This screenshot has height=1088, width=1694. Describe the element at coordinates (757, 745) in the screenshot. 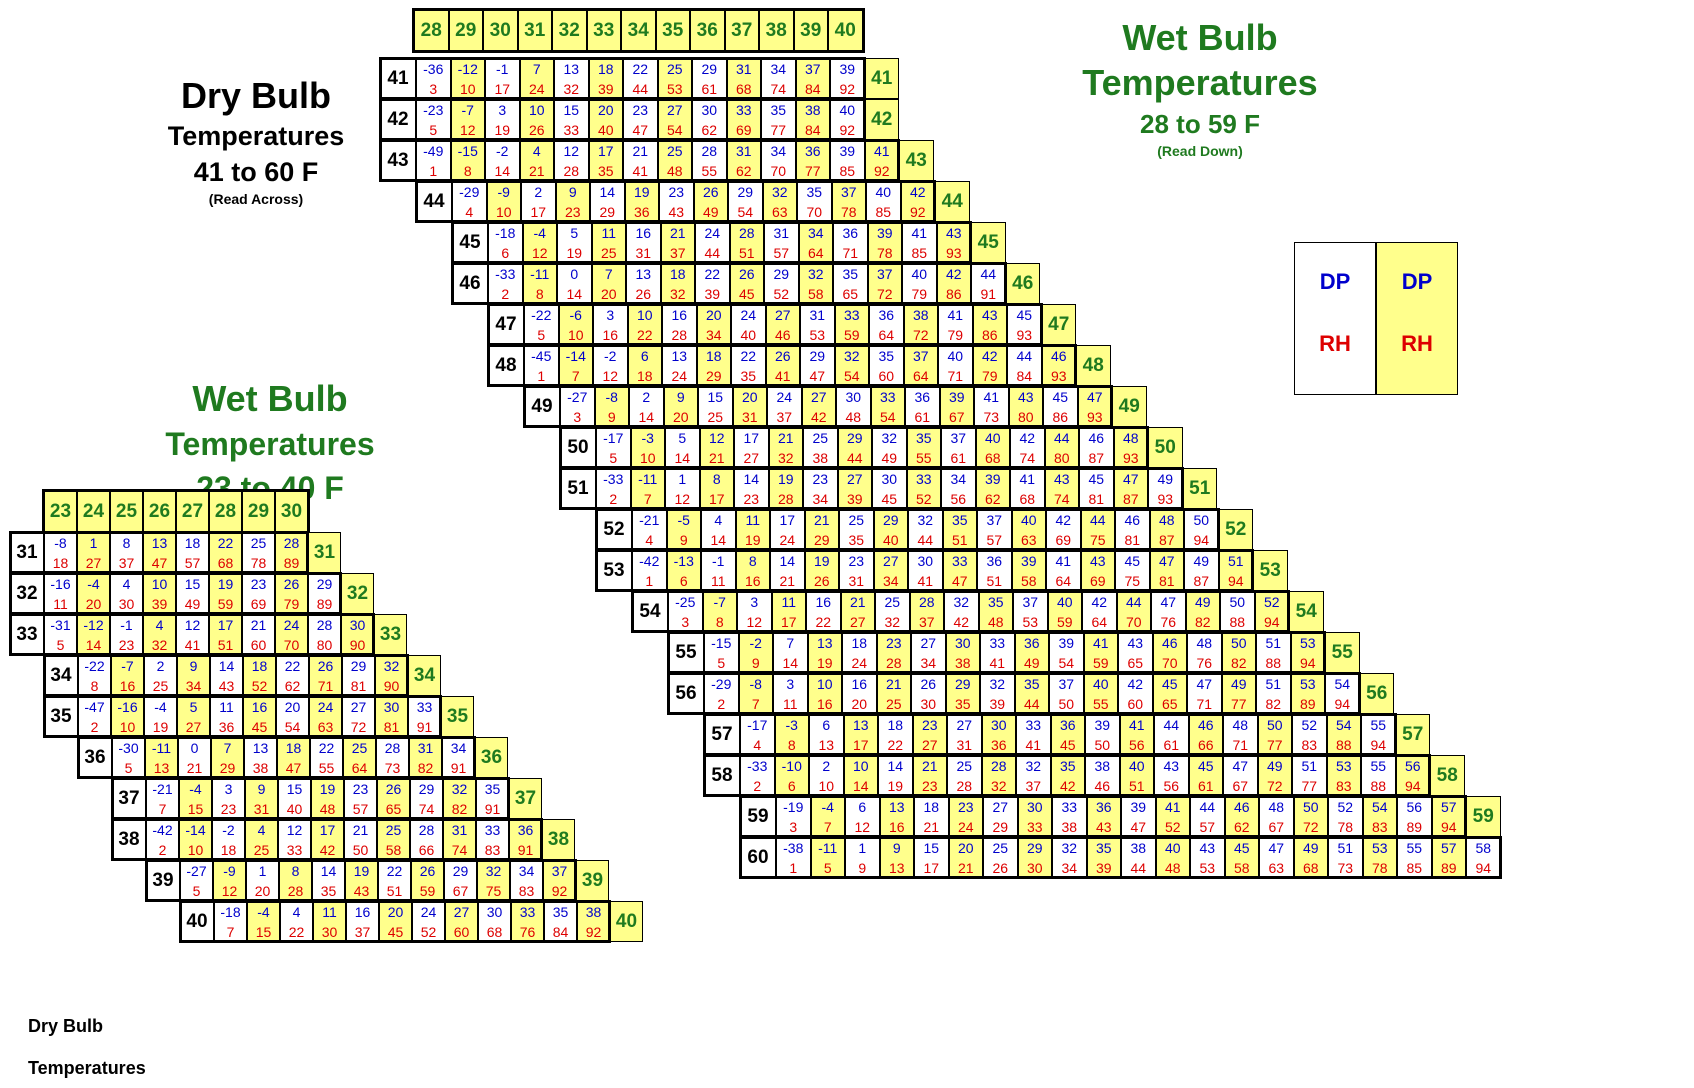

I see `relative-humidity-value: 4` at that location.